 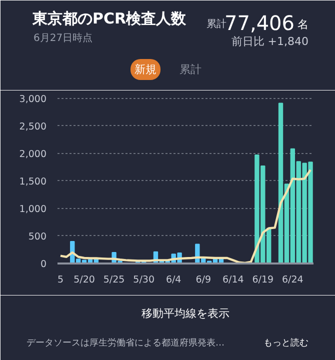 I want to click on text: 名, so click(x=303, y=24).